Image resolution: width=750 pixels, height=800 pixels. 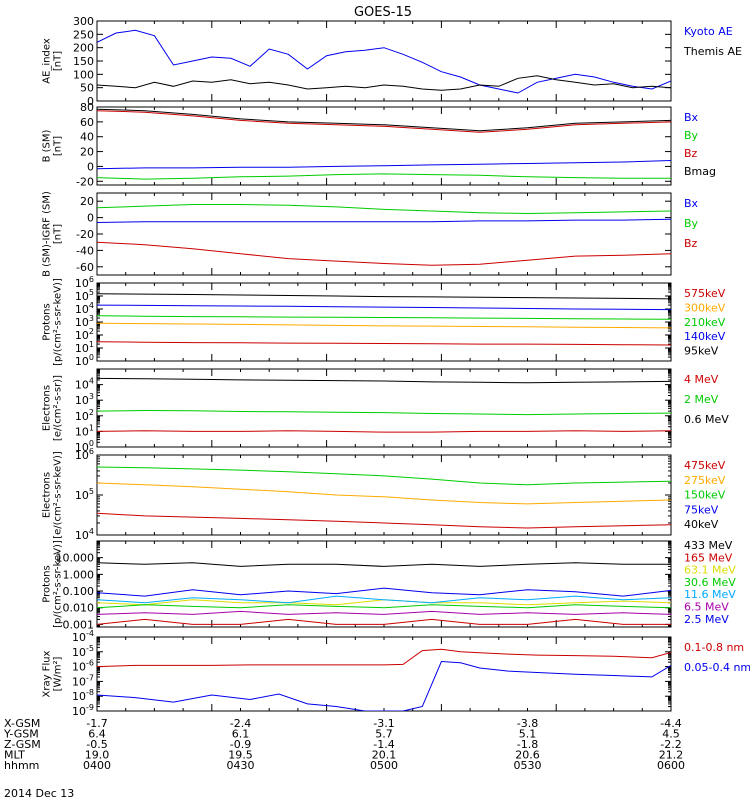 I want to click on footer-row-label: MLT, so click(x=14, y=755).